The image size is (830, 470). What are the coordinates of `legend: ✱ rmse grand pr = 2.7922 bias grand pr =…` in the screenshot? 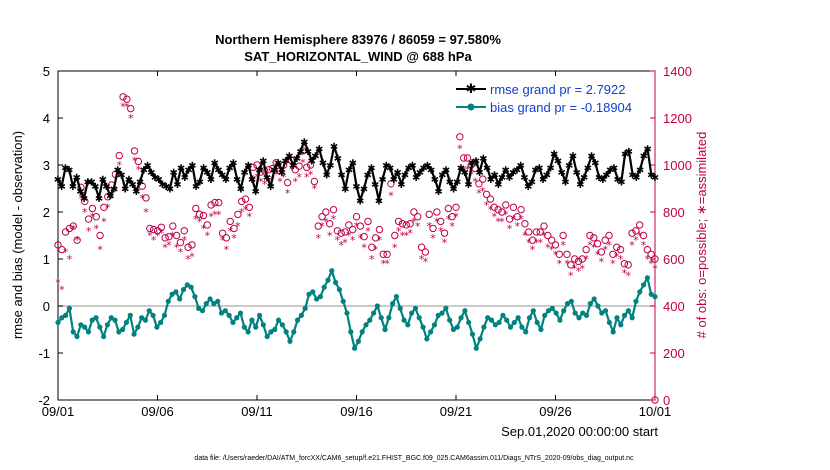 It's located at (549, 98).